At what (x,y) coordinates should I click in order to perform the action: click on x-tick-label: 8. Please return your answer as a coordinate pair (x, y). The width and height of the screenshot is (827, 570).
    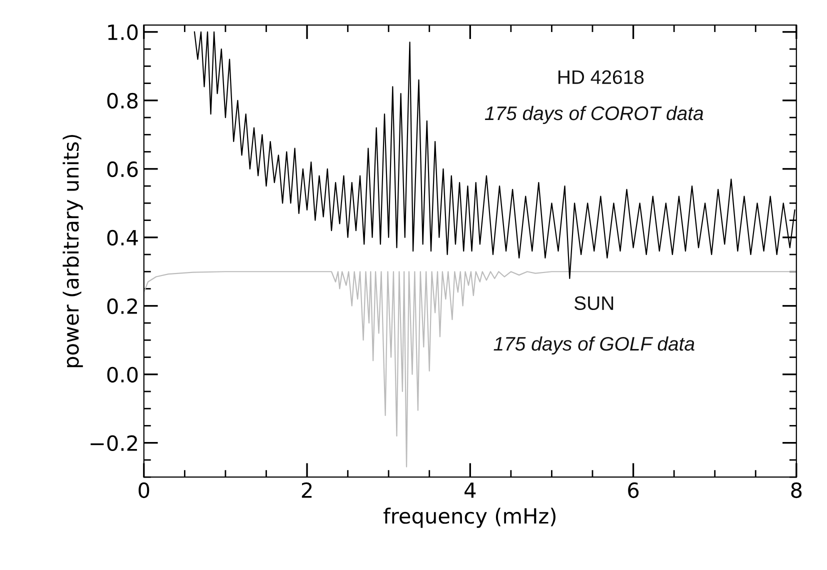
    Looking at the image, I should click on (796, 490).